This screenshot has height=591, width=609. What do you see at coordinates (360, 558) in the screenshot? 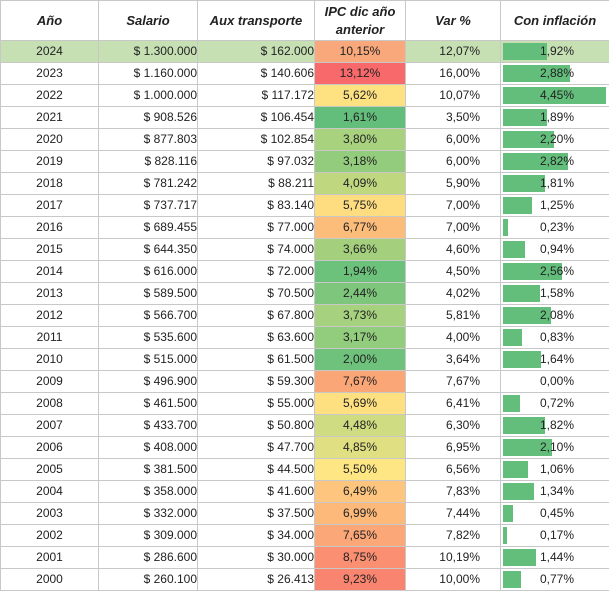
I see `cell-ipc: 8,75%` at bounding box center [360, 558].